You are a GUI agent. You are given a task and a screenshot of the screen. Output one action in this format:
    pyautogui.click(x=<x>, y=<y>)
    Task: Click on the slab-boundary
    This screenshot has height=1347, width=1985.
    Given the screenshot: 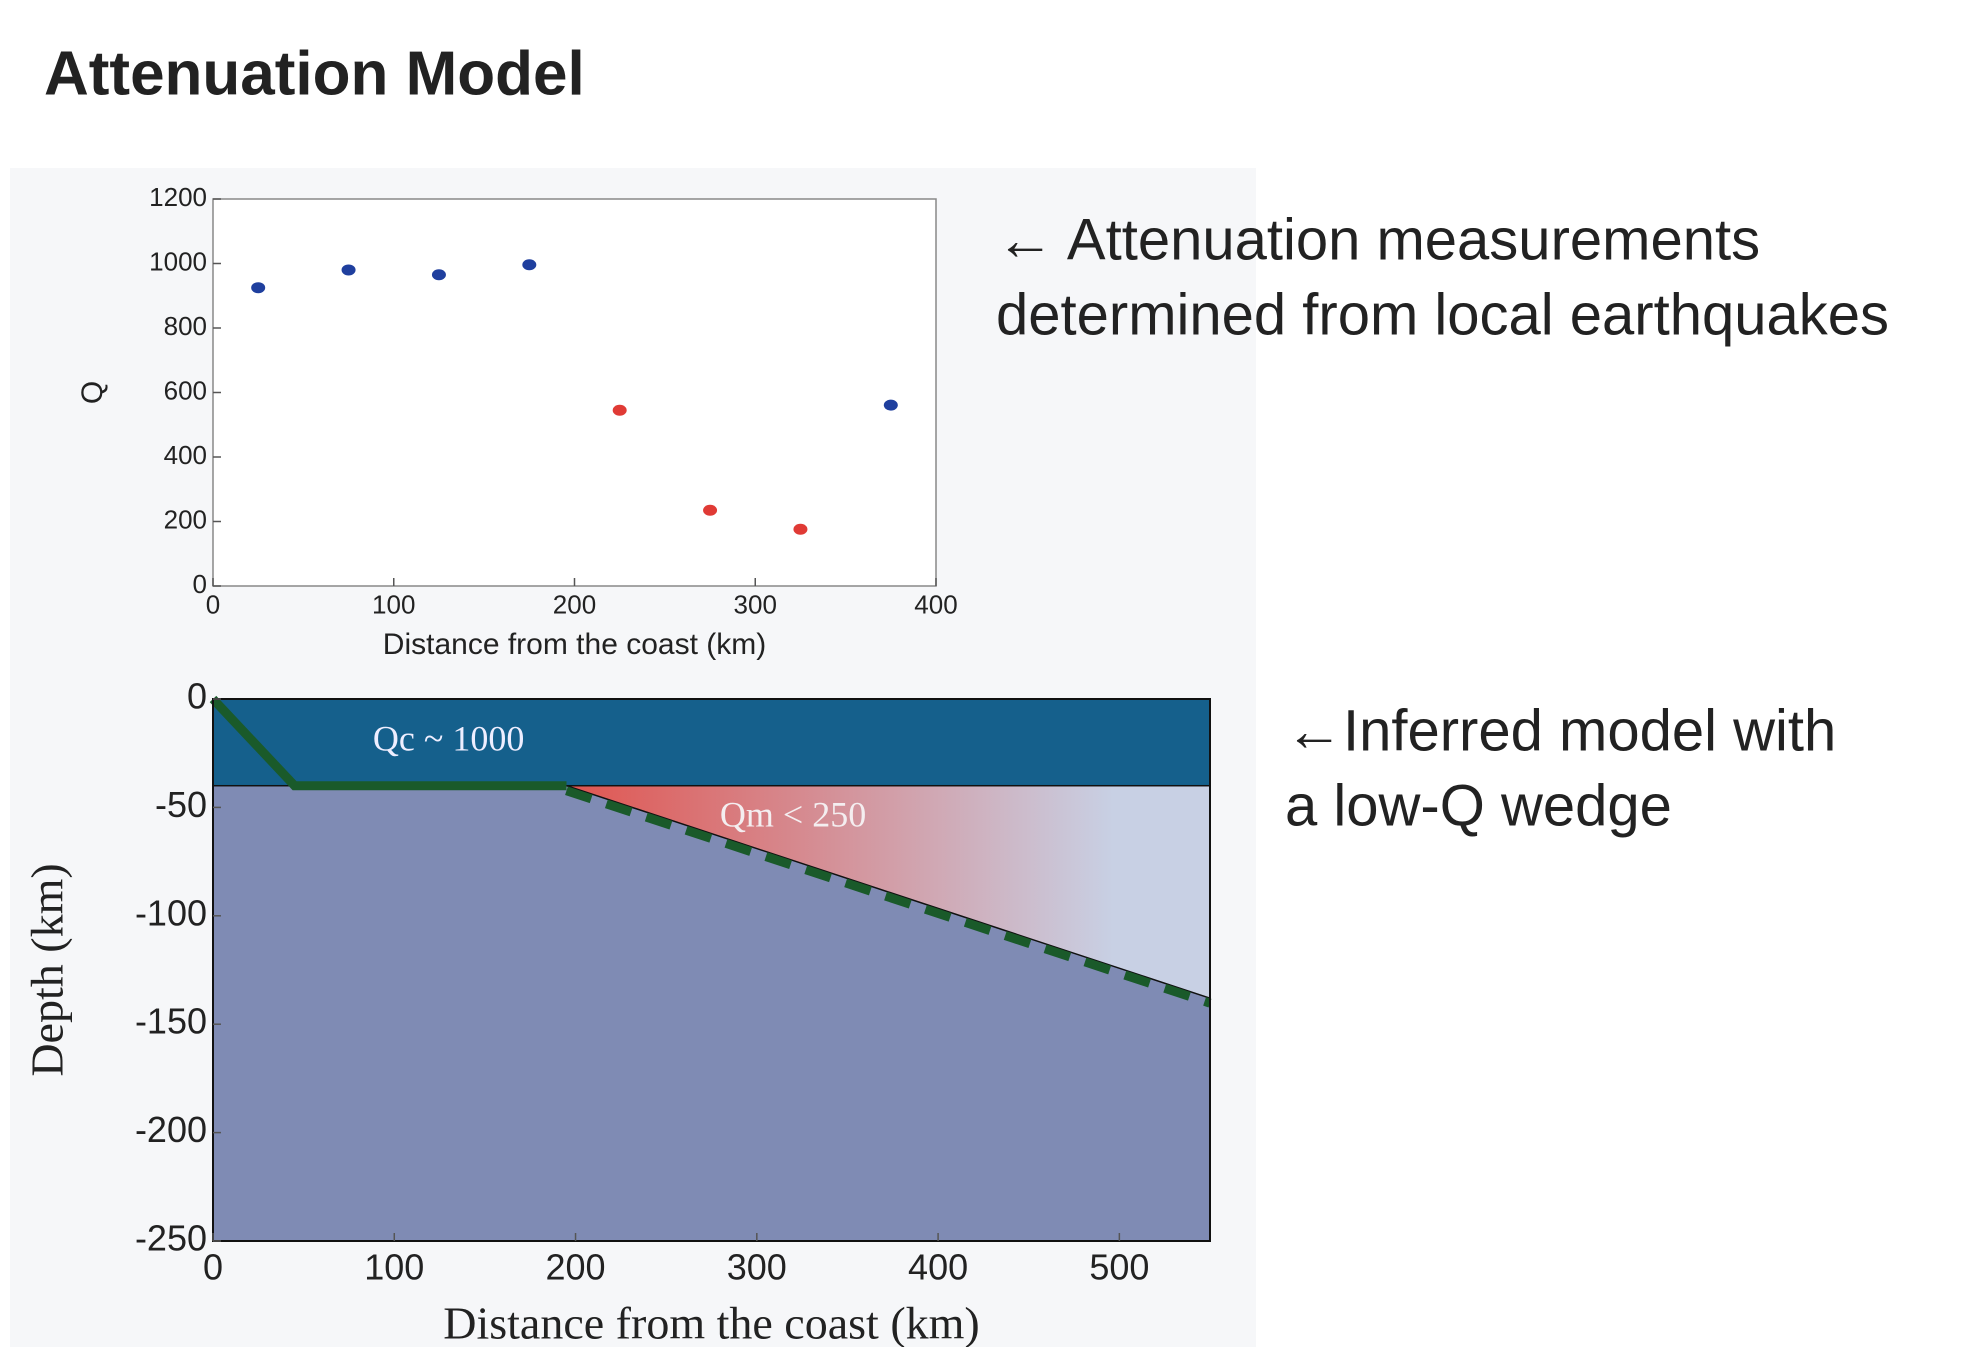 What is the action you would take?
    pyautogui.click(x=388, y=743)
    